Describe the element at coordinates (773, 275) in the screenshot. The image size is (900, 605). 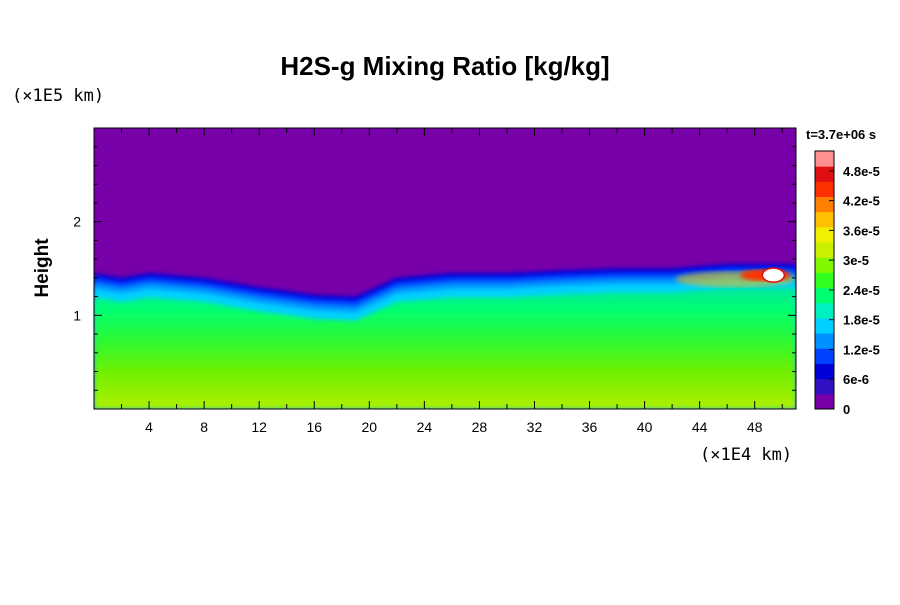
I see `max-value-spot` at that location.